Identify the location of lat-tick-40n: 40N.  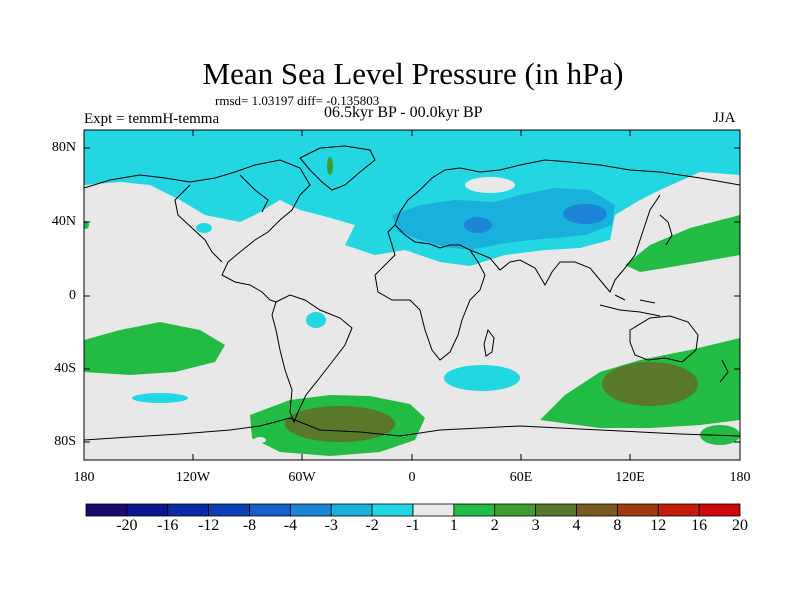
(63, 221).